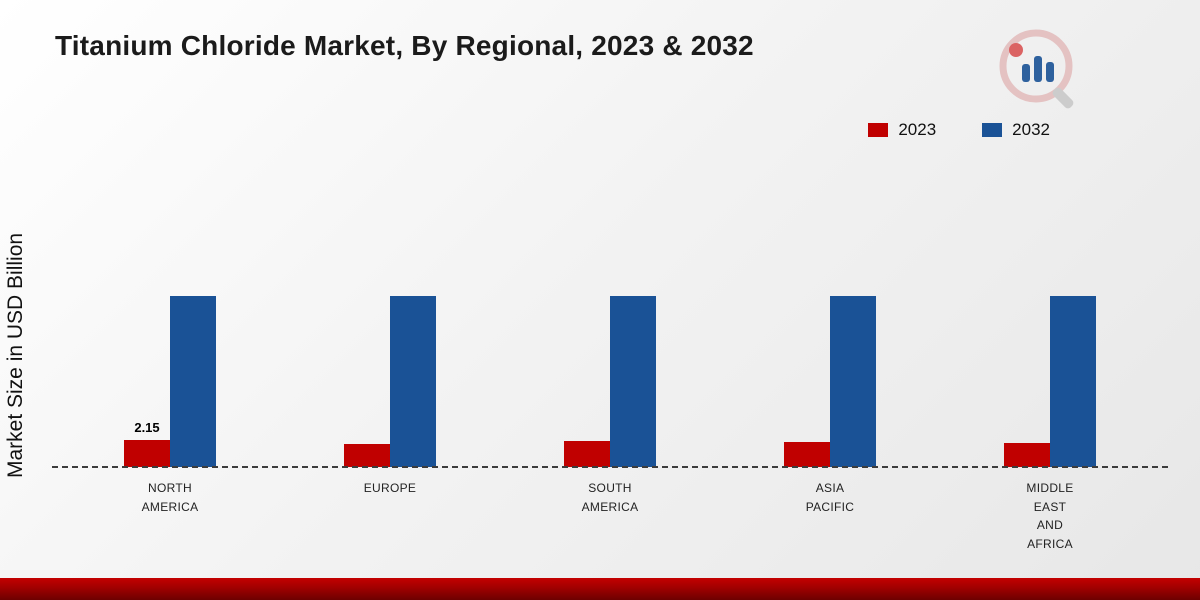 Image resolution: width=1200 pixels, height=600 pixels. What do you see at coordinates (1027, 455) in the screenshot?
I see `bar-2023-middle-east-and-africa` at bounding box center [1027, 455].